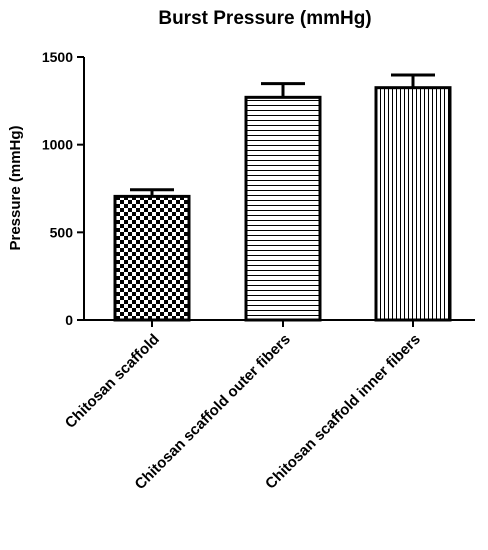 This screenshot has height=550, width=488. I want to click on x-tick-label: Chitosan scaffold outer fibers, so click(213, 412).